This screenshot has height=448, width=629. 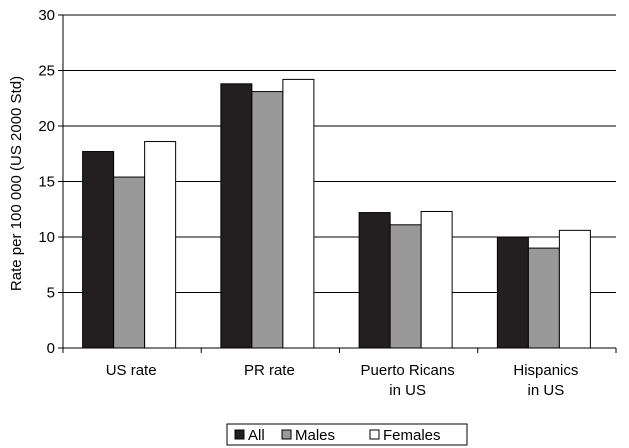 What do you see at coordinates (46, 71) in the screenshot?
I see `y-tick-label: 25` at bounding box center [46, 71].